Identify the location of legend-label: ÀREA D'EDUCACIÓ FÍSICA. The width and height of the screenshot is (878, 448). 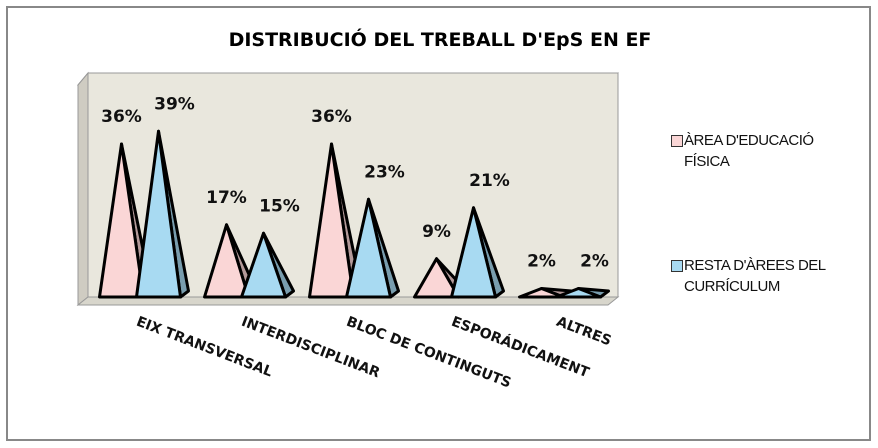
(749, 151).